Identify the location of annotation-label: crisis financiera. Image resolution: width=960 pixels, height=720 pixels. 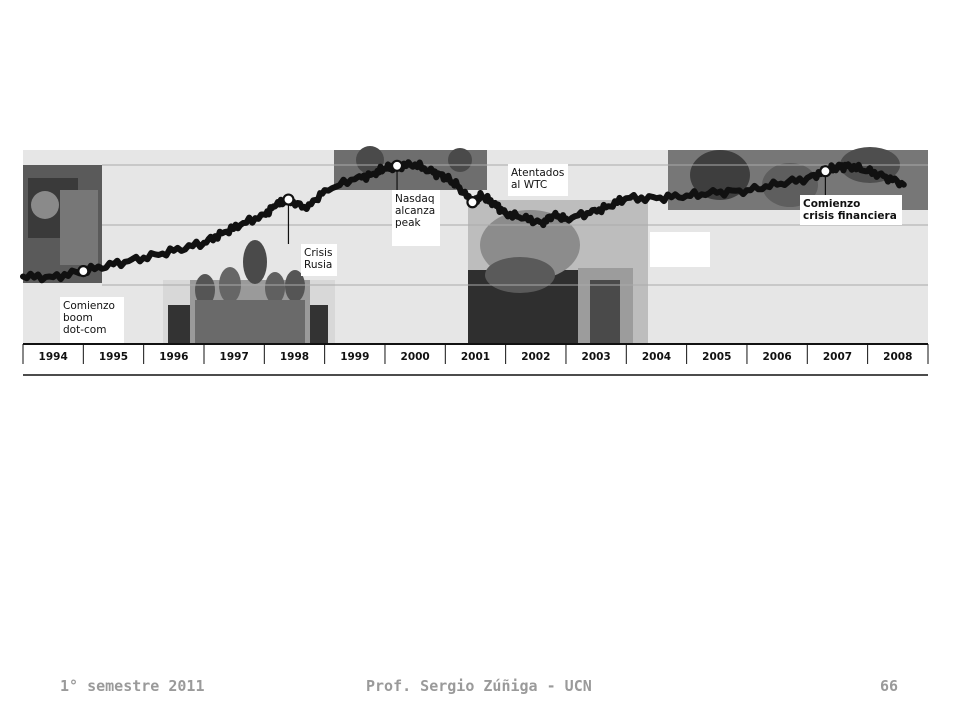
(850, 216).